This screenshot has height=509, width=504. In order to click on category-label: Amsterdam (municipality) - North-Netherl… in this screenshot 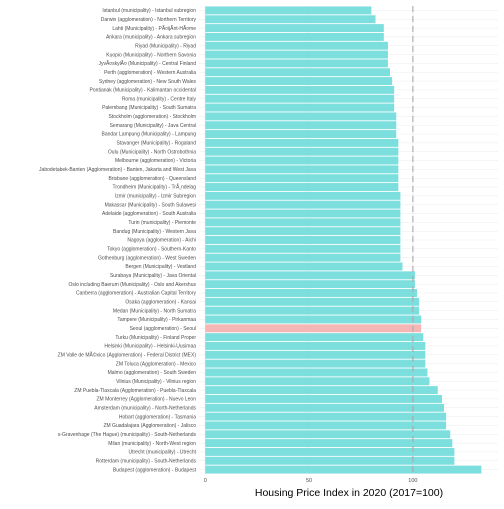, I will do `click(145, 408)`.